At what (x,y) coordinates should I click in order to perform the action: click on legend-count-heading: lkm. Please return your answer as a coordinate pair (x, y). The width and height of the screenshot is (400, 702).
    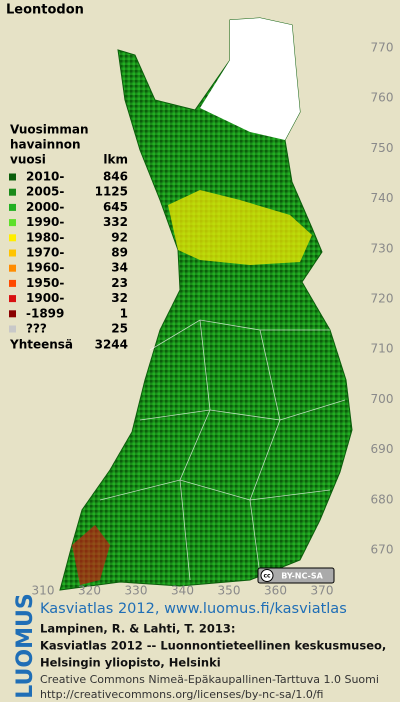
    Looking at the image, I should click on (115, 160).